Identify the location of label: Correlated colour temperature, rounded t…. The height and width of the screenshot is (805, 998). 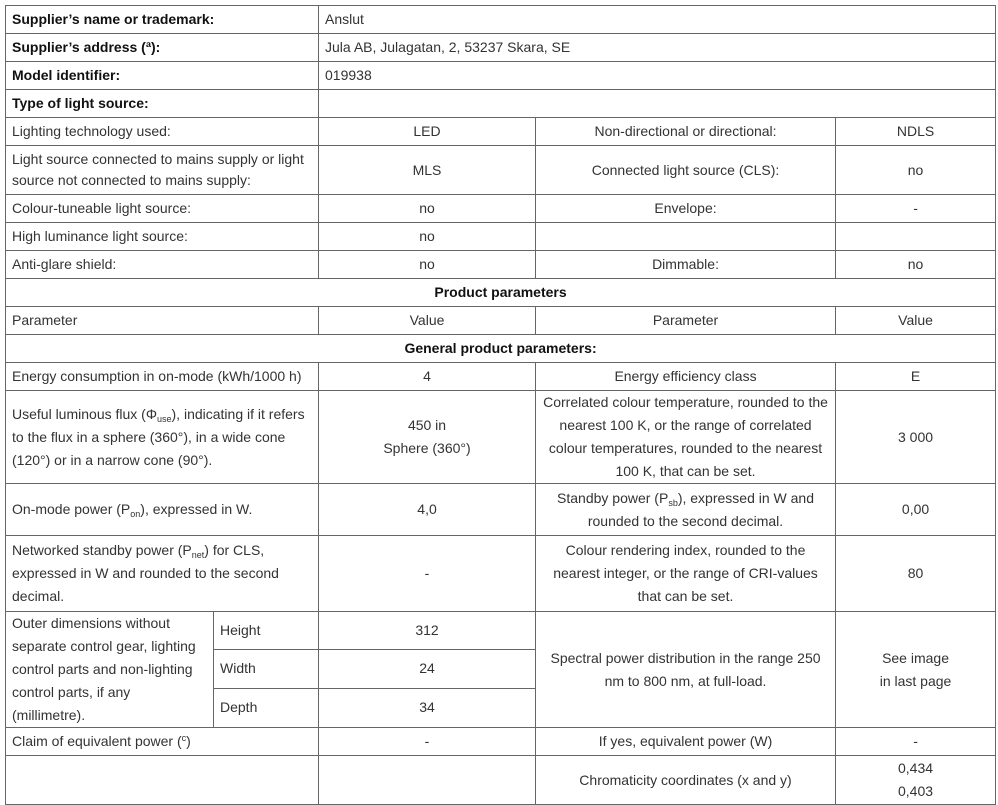
(686, 437).